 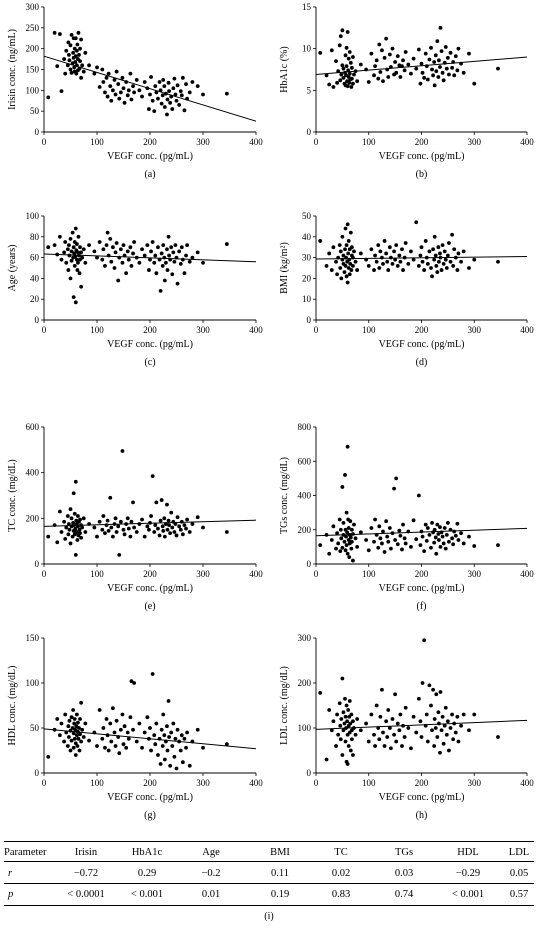 What do you see at coordinates (211, 894) in the screenshot?
I see `table-cell-p-age: 0.01` at bounding box center [211, 894].